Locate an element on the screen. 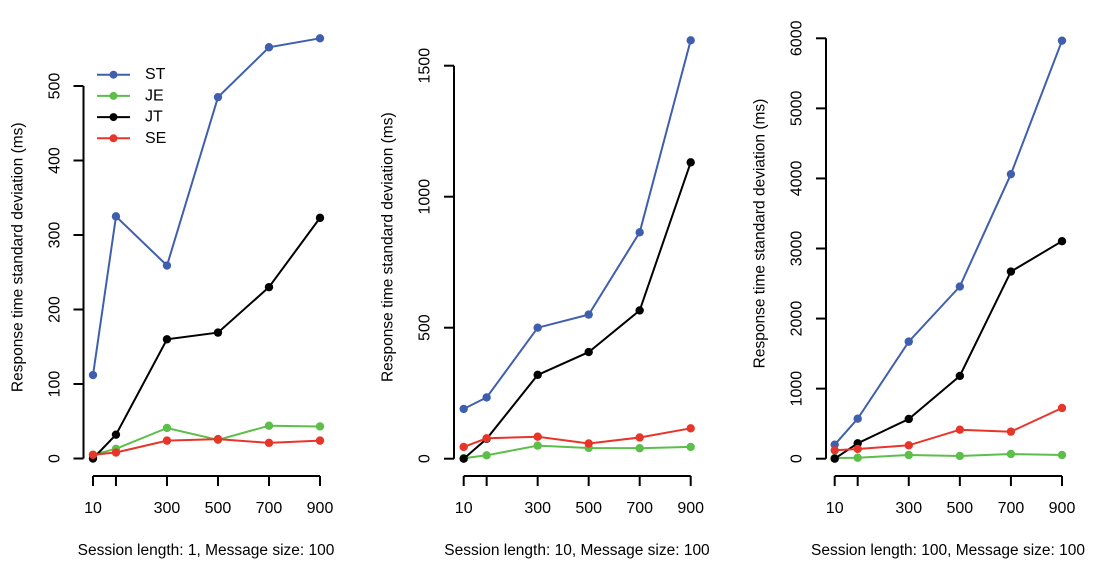 The height and width of the screenshot is (579, 1114). y-tick-label: 200 is located at coordinates (55, 309).